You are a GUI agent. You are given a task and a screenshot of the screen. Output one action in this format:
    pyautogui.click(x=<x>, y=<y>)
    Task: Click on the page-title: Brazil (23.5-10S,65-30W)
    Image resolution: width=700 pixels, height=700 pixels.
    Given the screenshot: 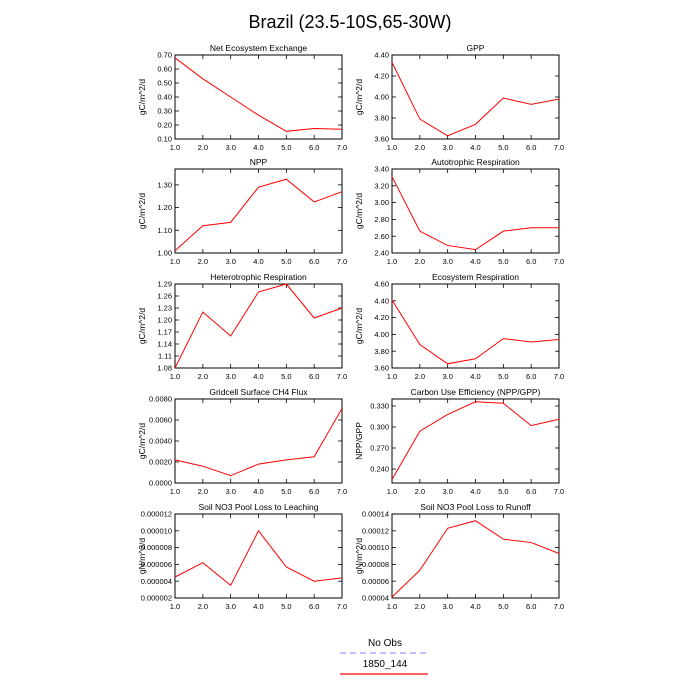 What is the action you would take?
    pyautogui.click(x=349, y=22)
    